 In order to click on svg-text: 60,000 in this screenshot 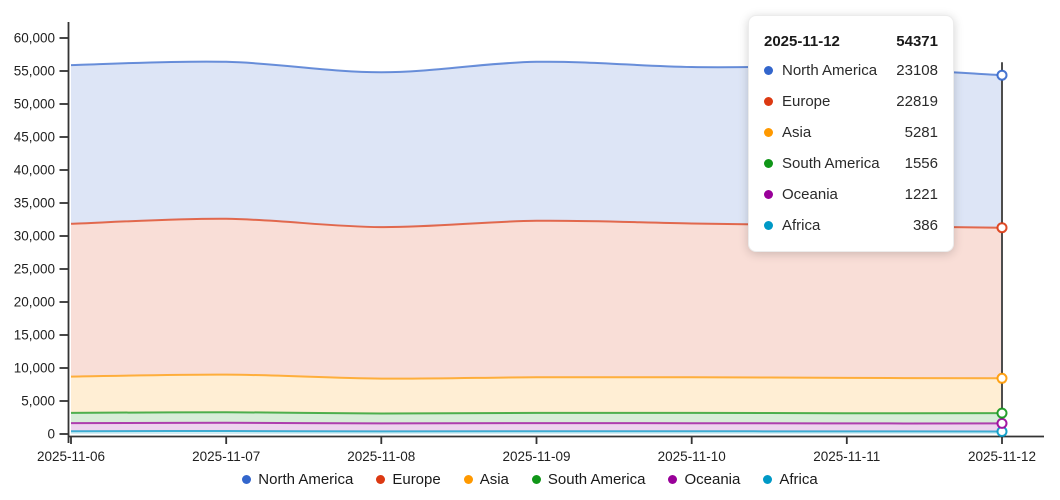, I will do `click(34, 38)`.